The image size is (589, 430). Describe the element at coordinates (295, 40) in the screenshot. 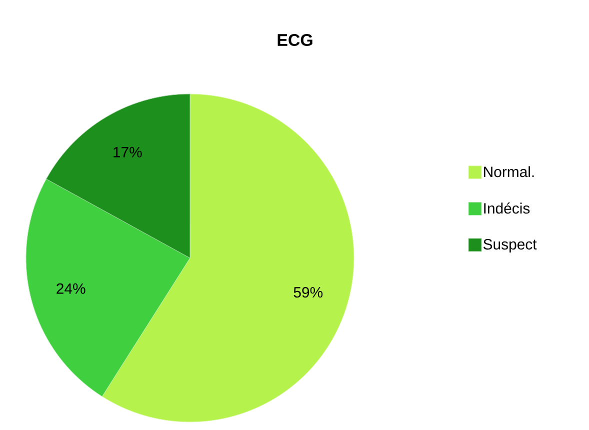

I see `chart-title: ECG` at that location.